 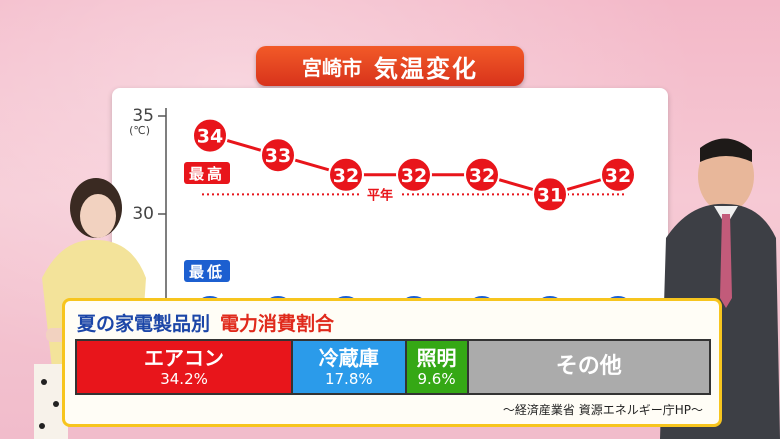 What do you see at coordinates (277, 324) in the screenshot?
I see `panel-title-red: 電力消費割合` at bounding box center [277, 324].